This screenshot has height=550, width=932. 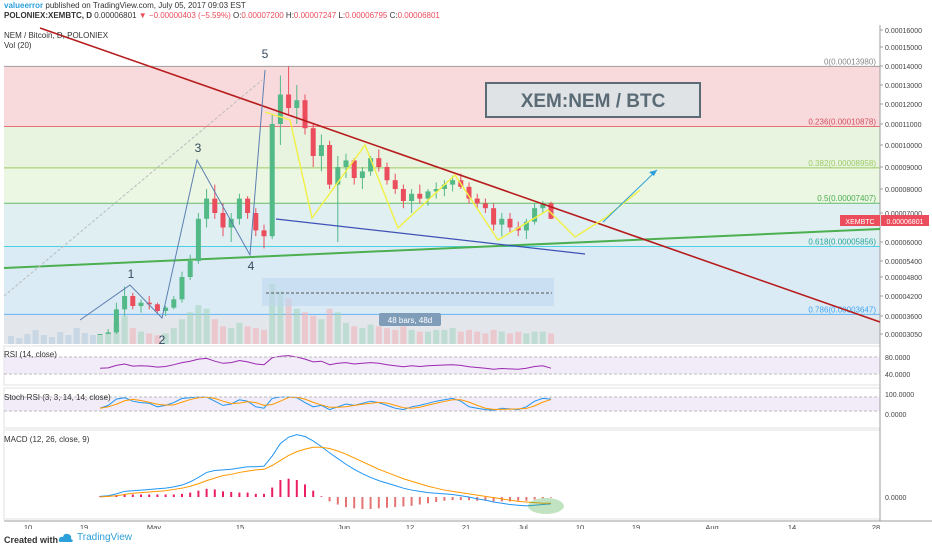 I want to click on arrow-head, so click(x=653, y=173).